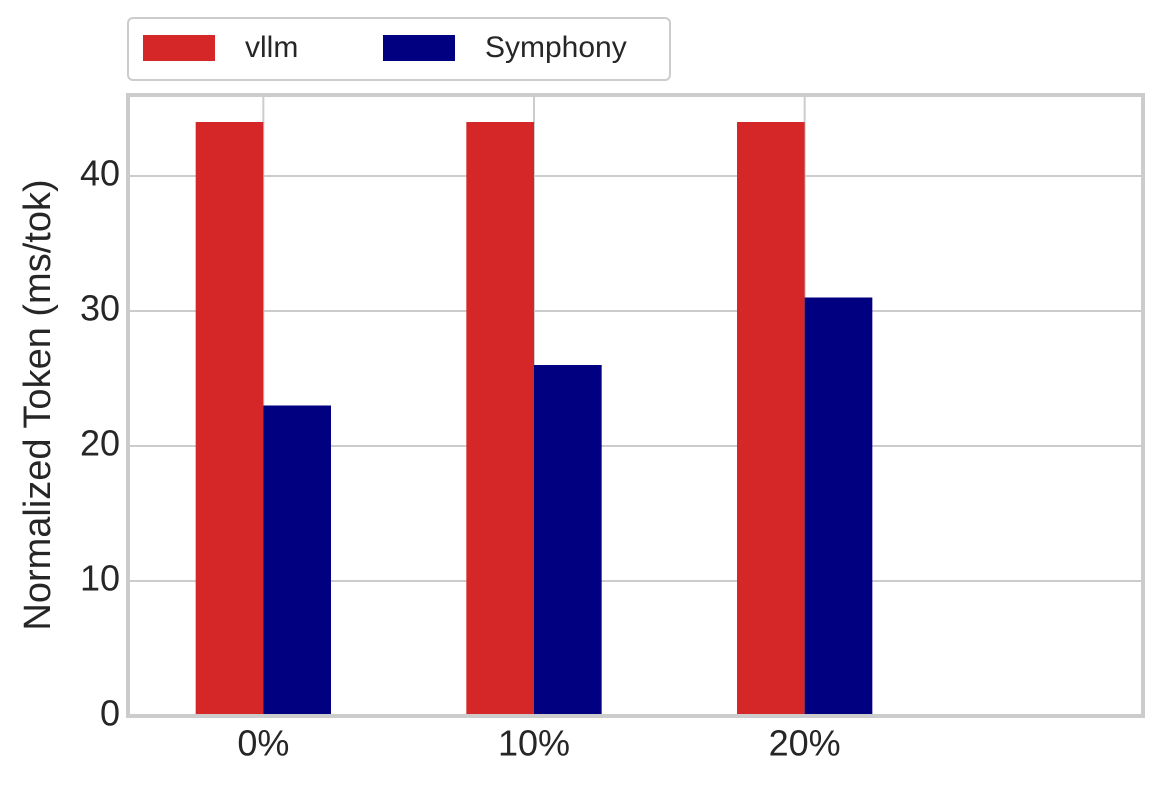 Image resolution: width=1163 pixels, height=789 pixels. What do you see at coordinates (100, 173) in the screenshot?
I see `y-tick-label: 40` at bounding box center [100, 173].